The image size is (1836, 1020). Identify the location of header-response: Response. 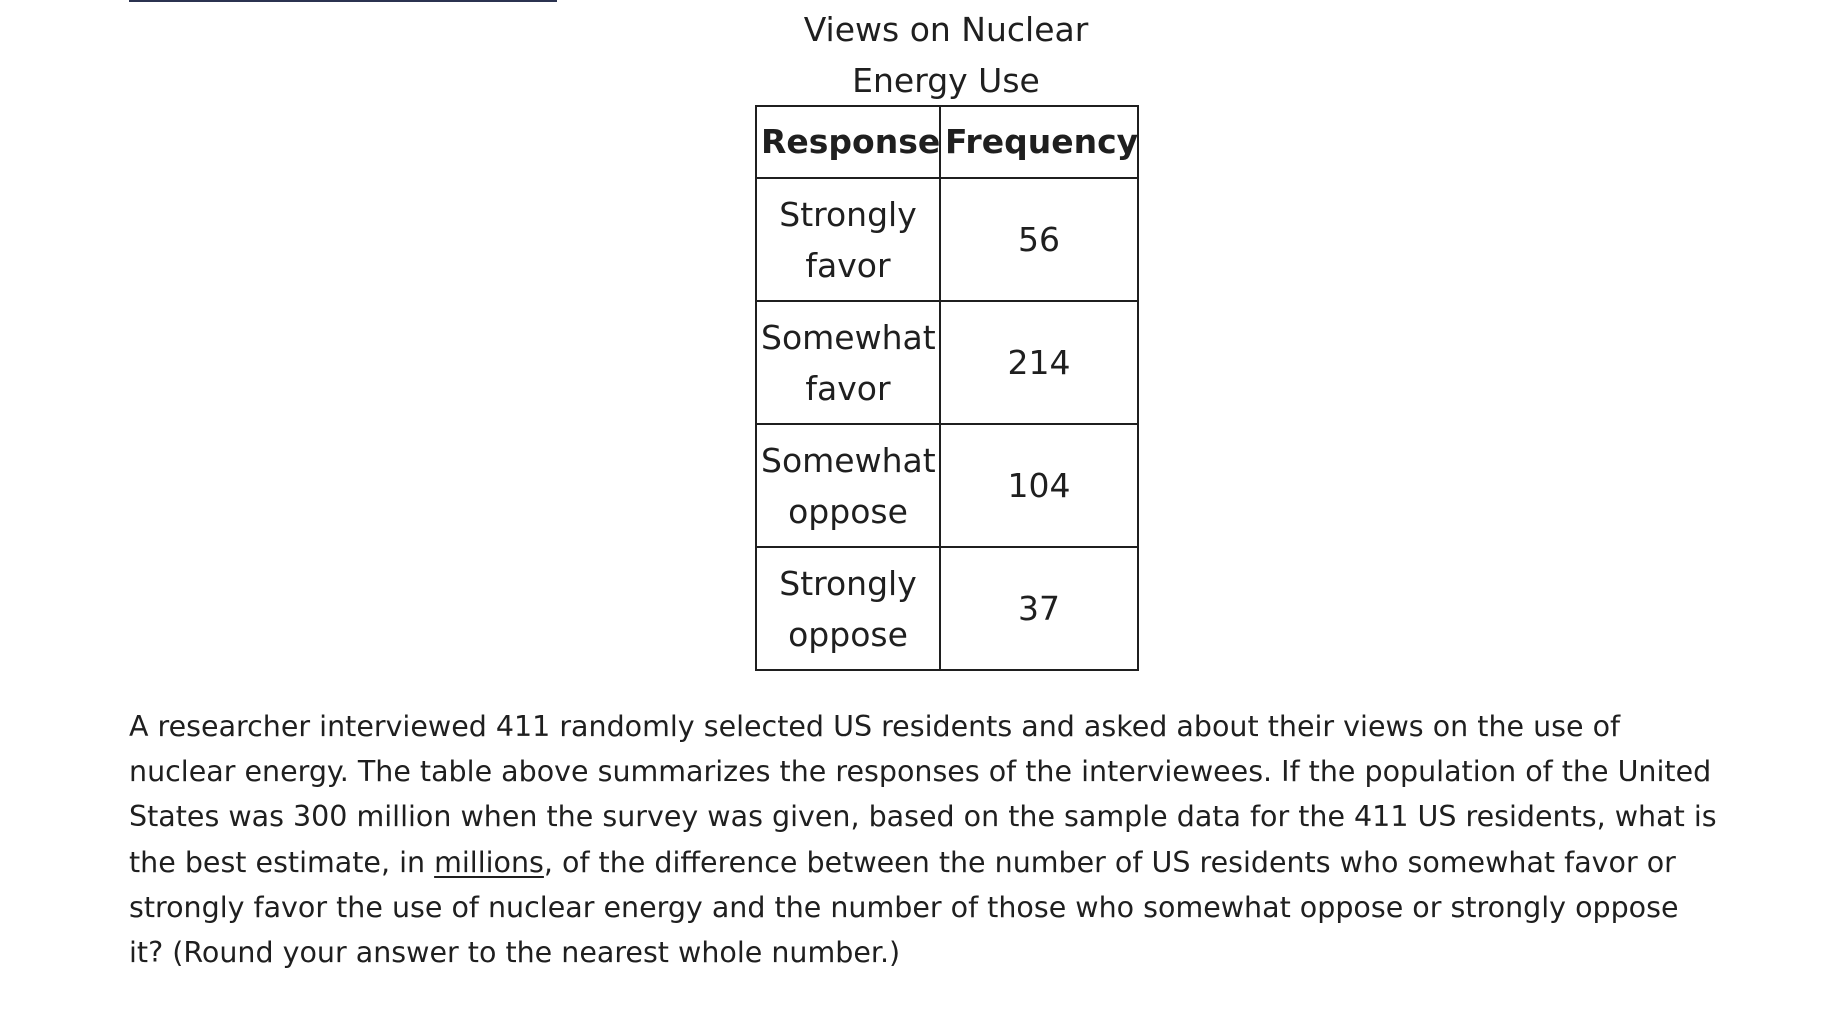
(848, 142).